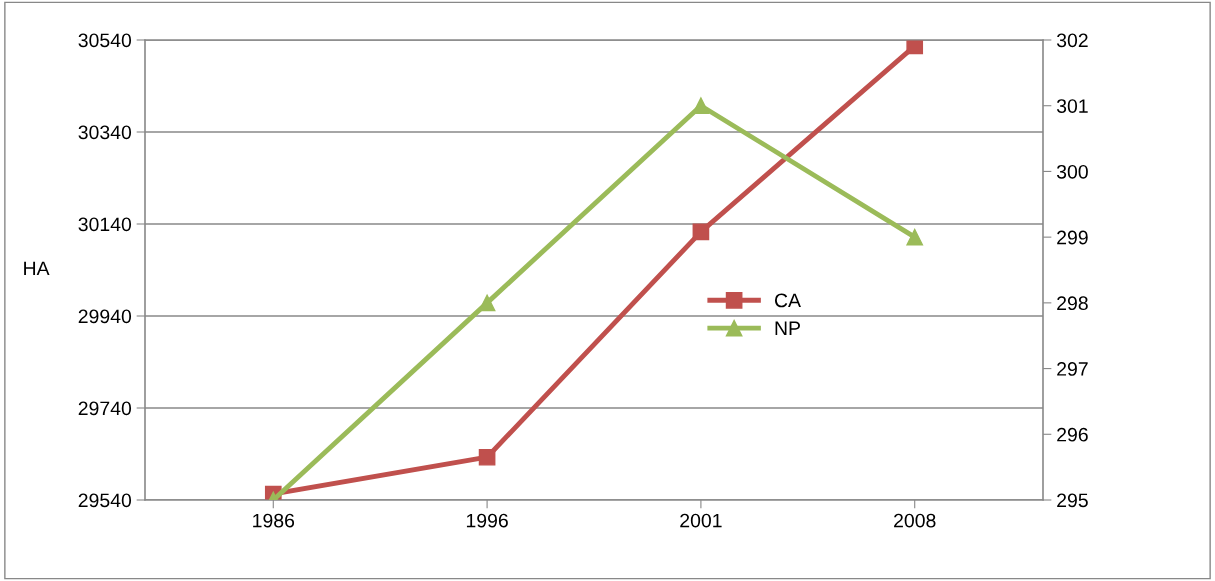 This screenshot has width=1215, height=581. Describe the element at coordinates (1072, 237) in the screenshot. I see `y2-tick-label: 299` at that location.